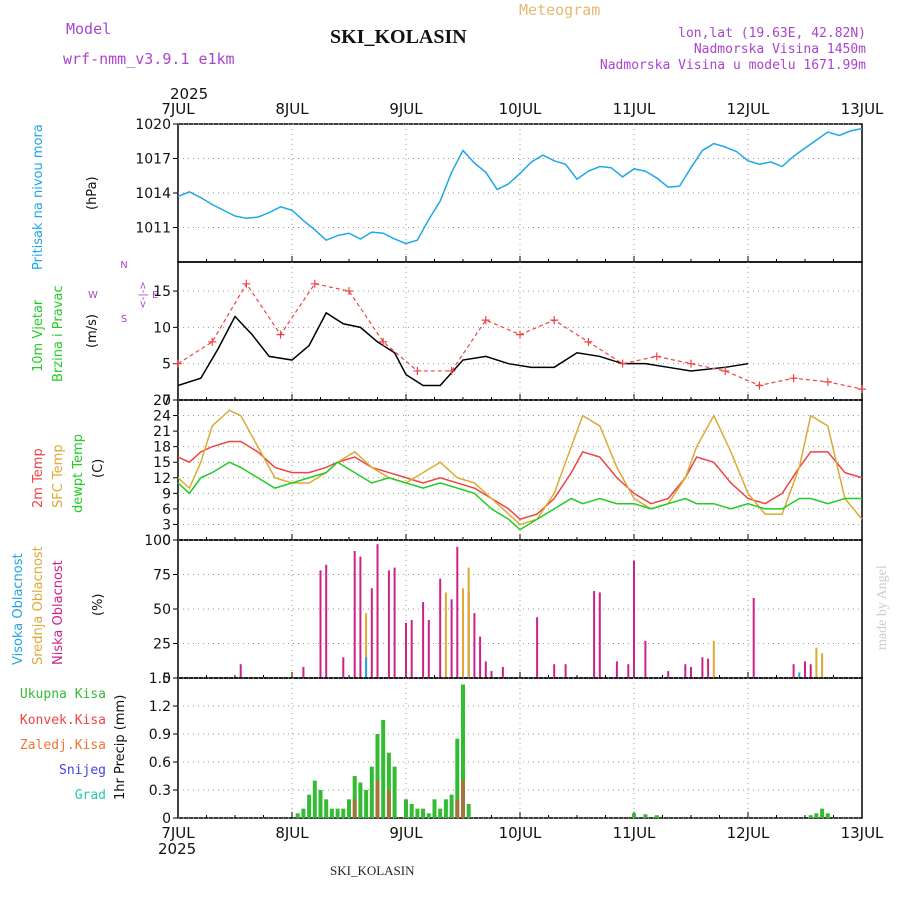  What do you see at coordinates (292, 833) in the screenshot?
I see `x-tick-label-bottom: 8JUL` at bounding box center [292, 833].